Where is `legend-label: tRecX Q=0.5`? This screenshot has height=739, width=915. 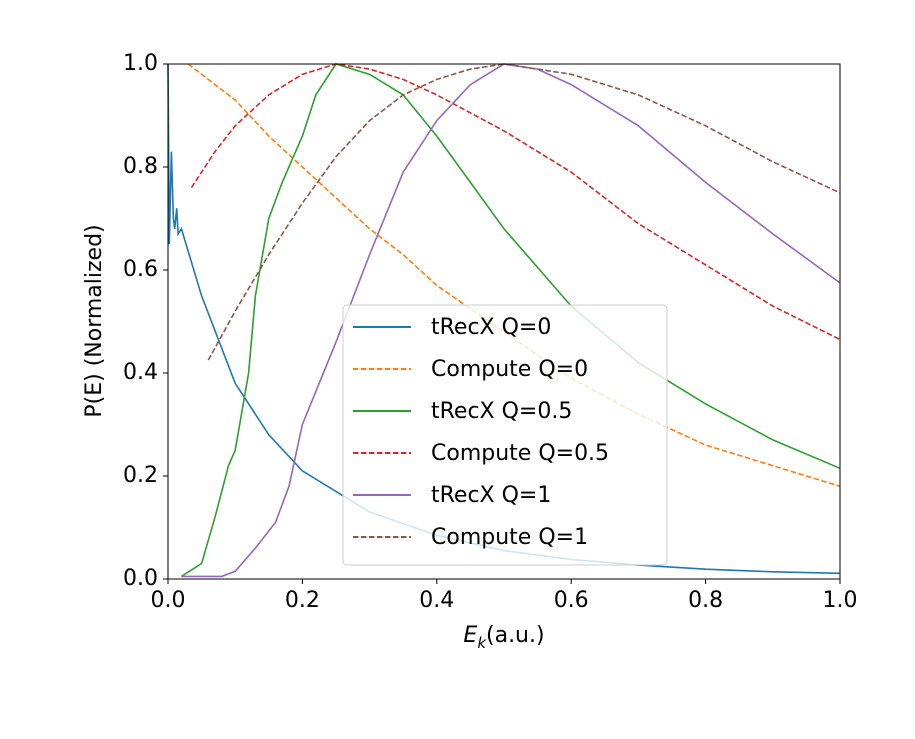 legend-label: tRecX Q=0.5 is located at coordinates (501, 411).